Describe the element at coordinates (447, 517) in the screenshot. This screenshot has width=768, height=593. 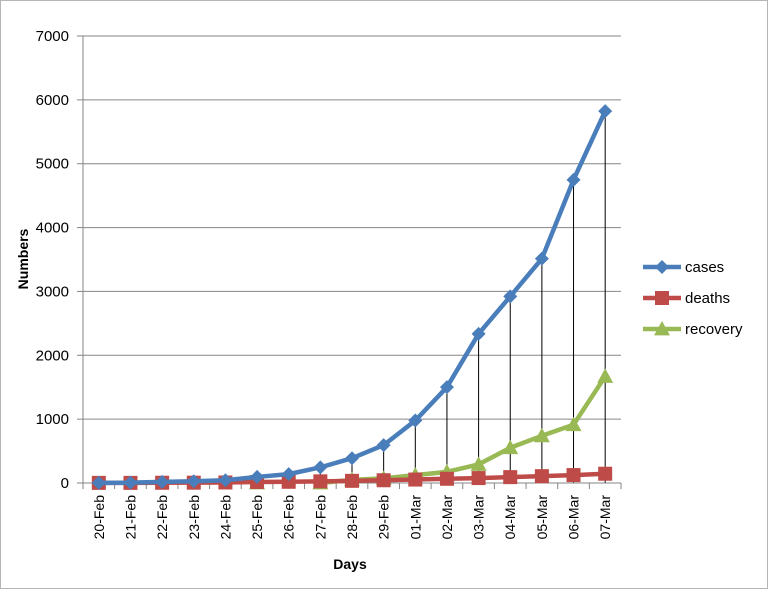
I see `x-tick-label: 02-Mar` at that location.